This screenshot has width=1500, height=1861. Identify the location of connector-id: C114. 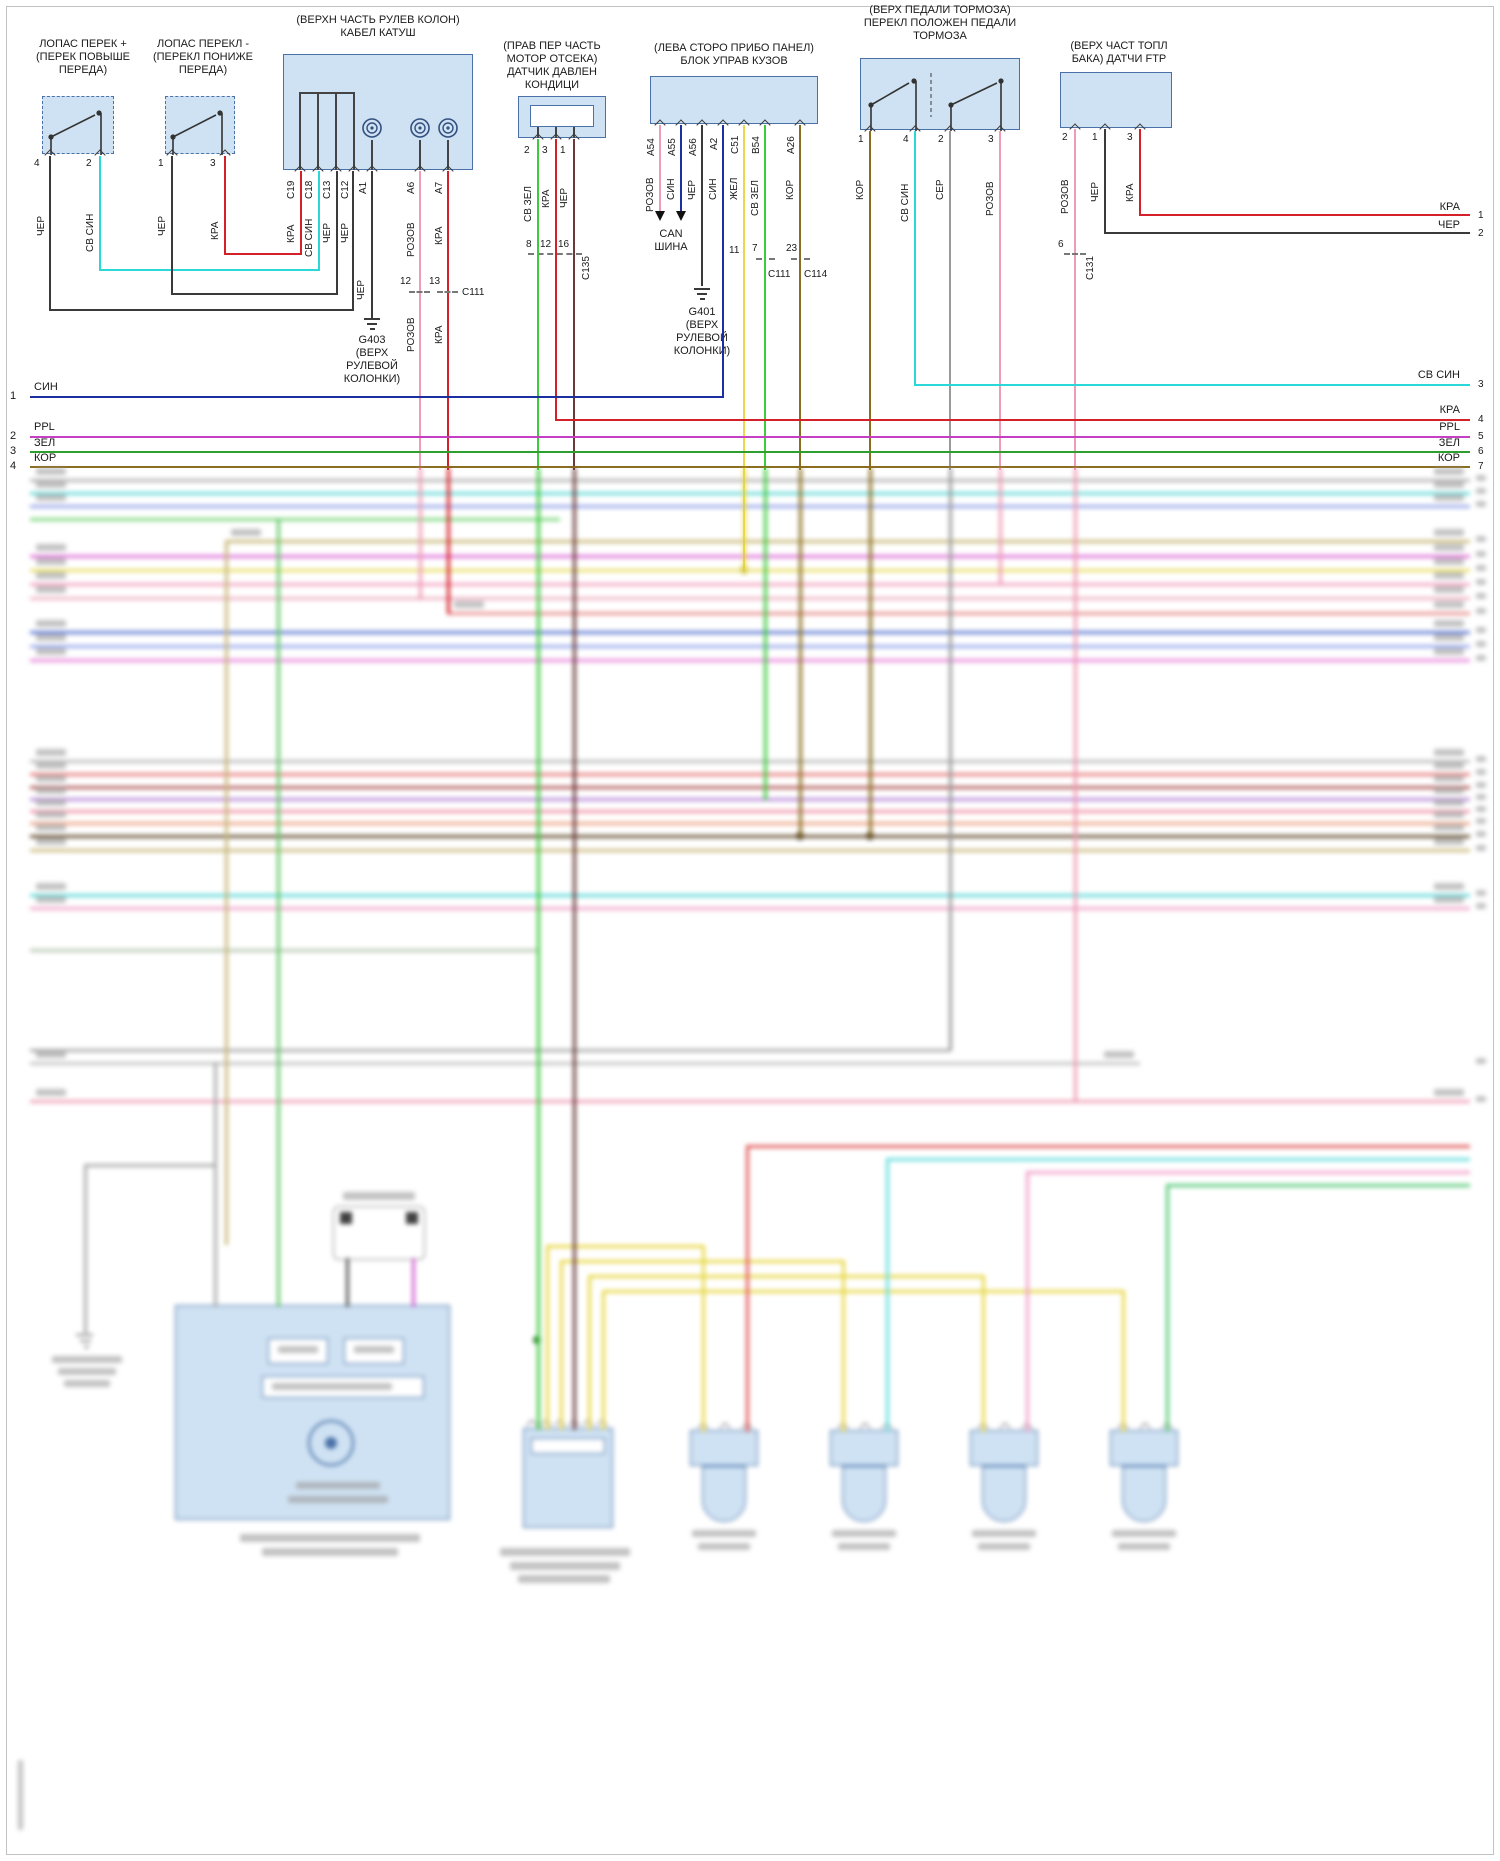
(816, 274).